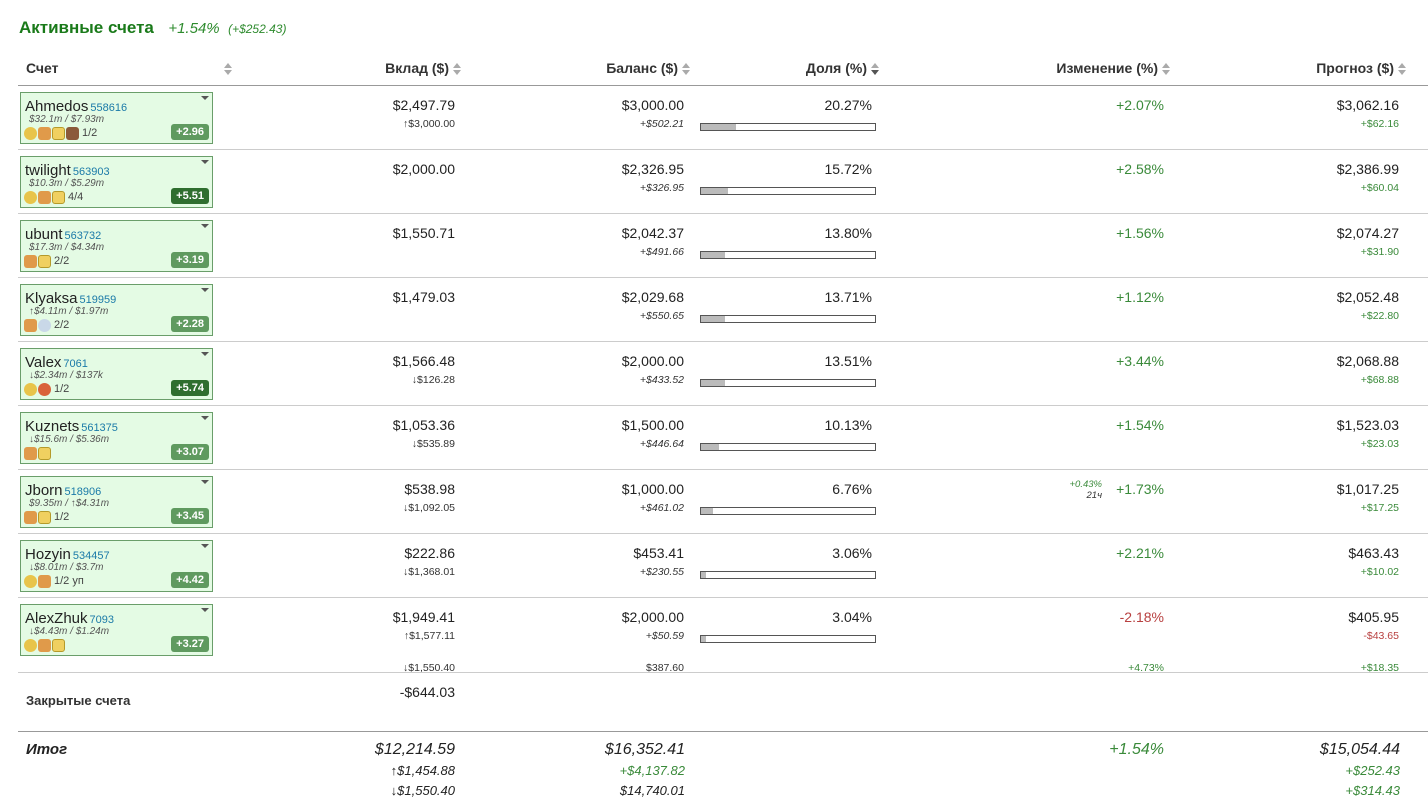 Image resolution: width=1428 pixels, height=806 pixels. Describe the element at coordinates (194, 28) in the screenshot. I see `total-change-pct: +1.54%` at that location.